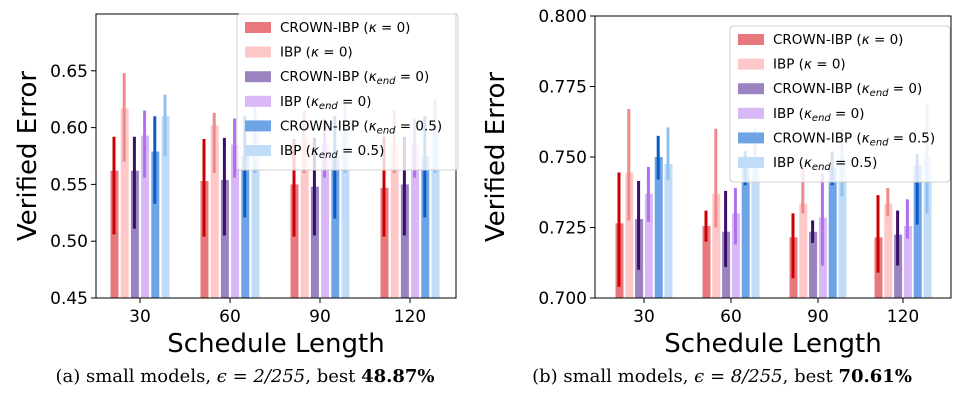  What do you see at coordinates (562, 17) in the screenshot?
I see `y-tick-label: 0.800` at bounding box center [562, 17].